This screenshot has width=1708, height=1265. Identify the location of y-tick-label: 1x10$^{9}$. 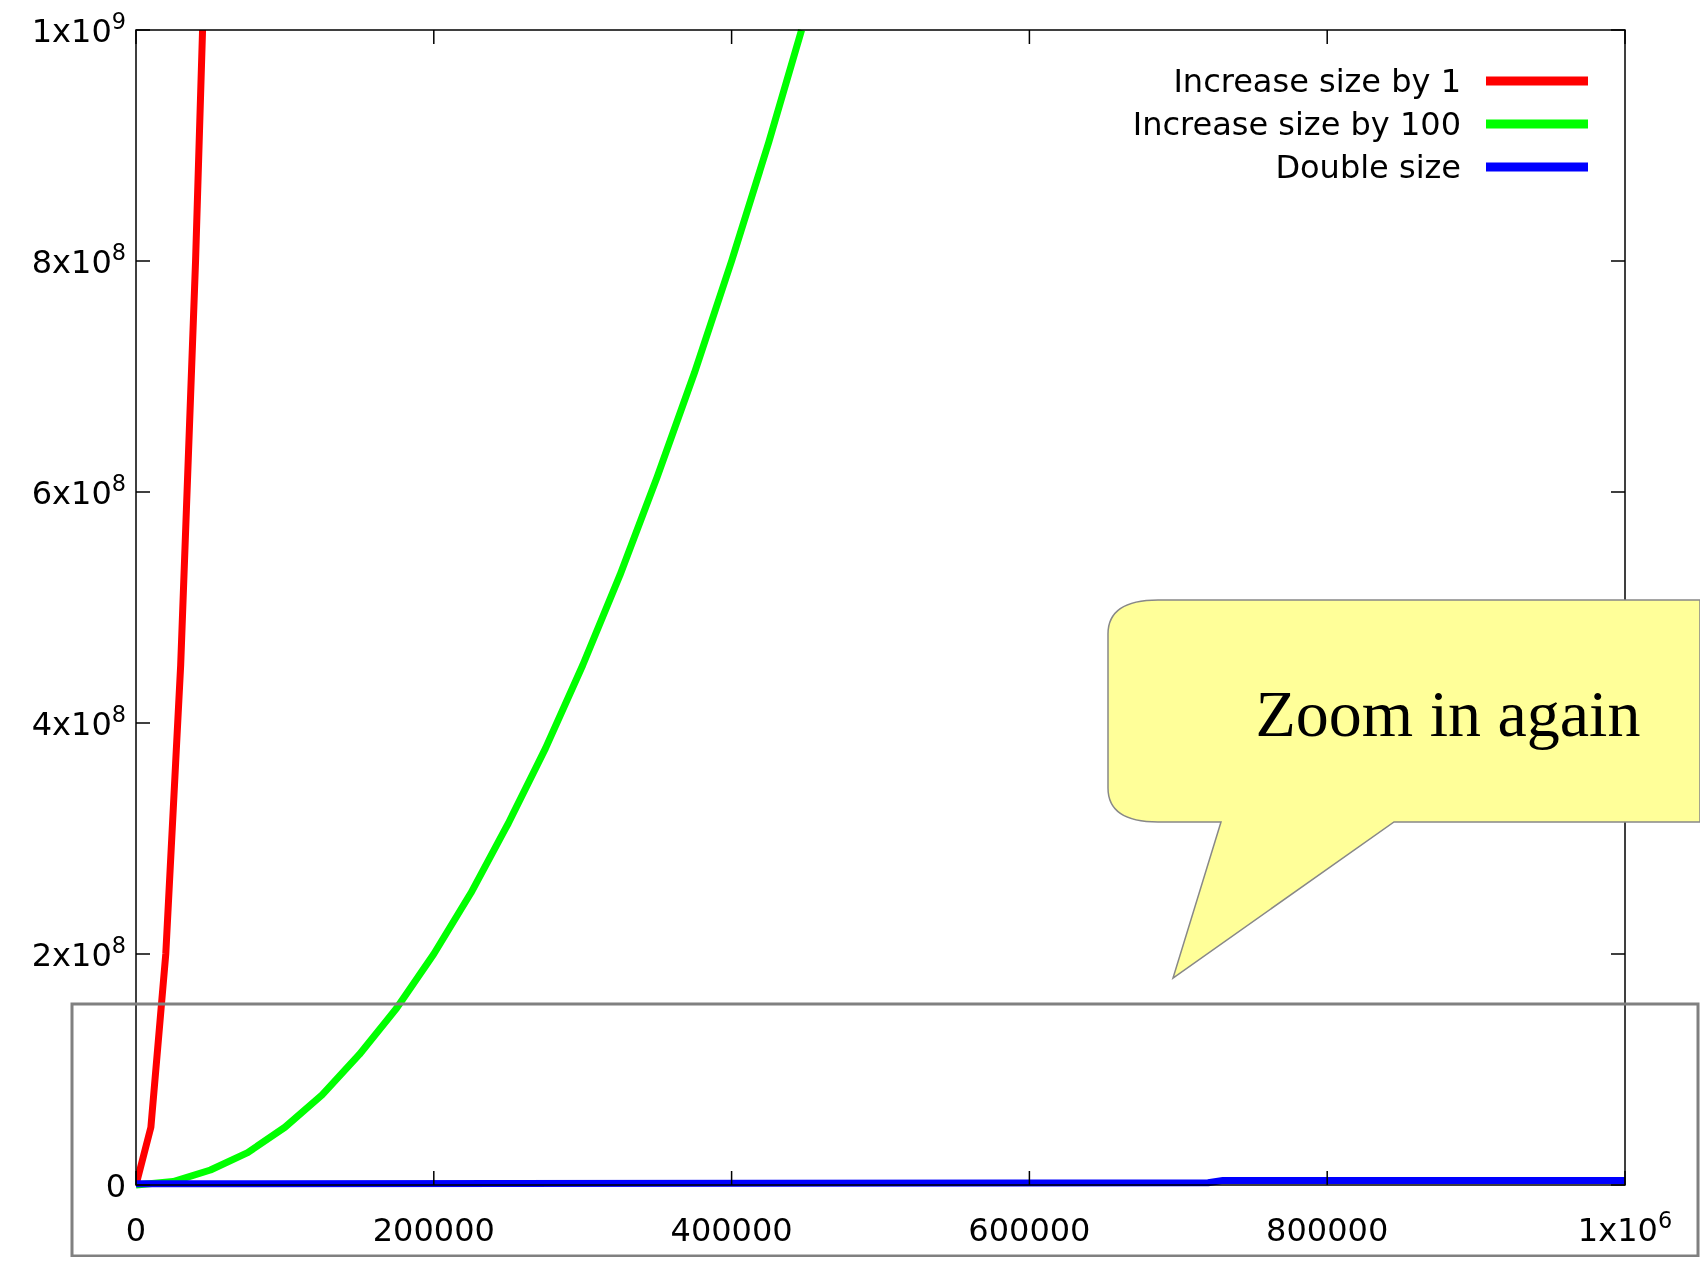
(78, 29).